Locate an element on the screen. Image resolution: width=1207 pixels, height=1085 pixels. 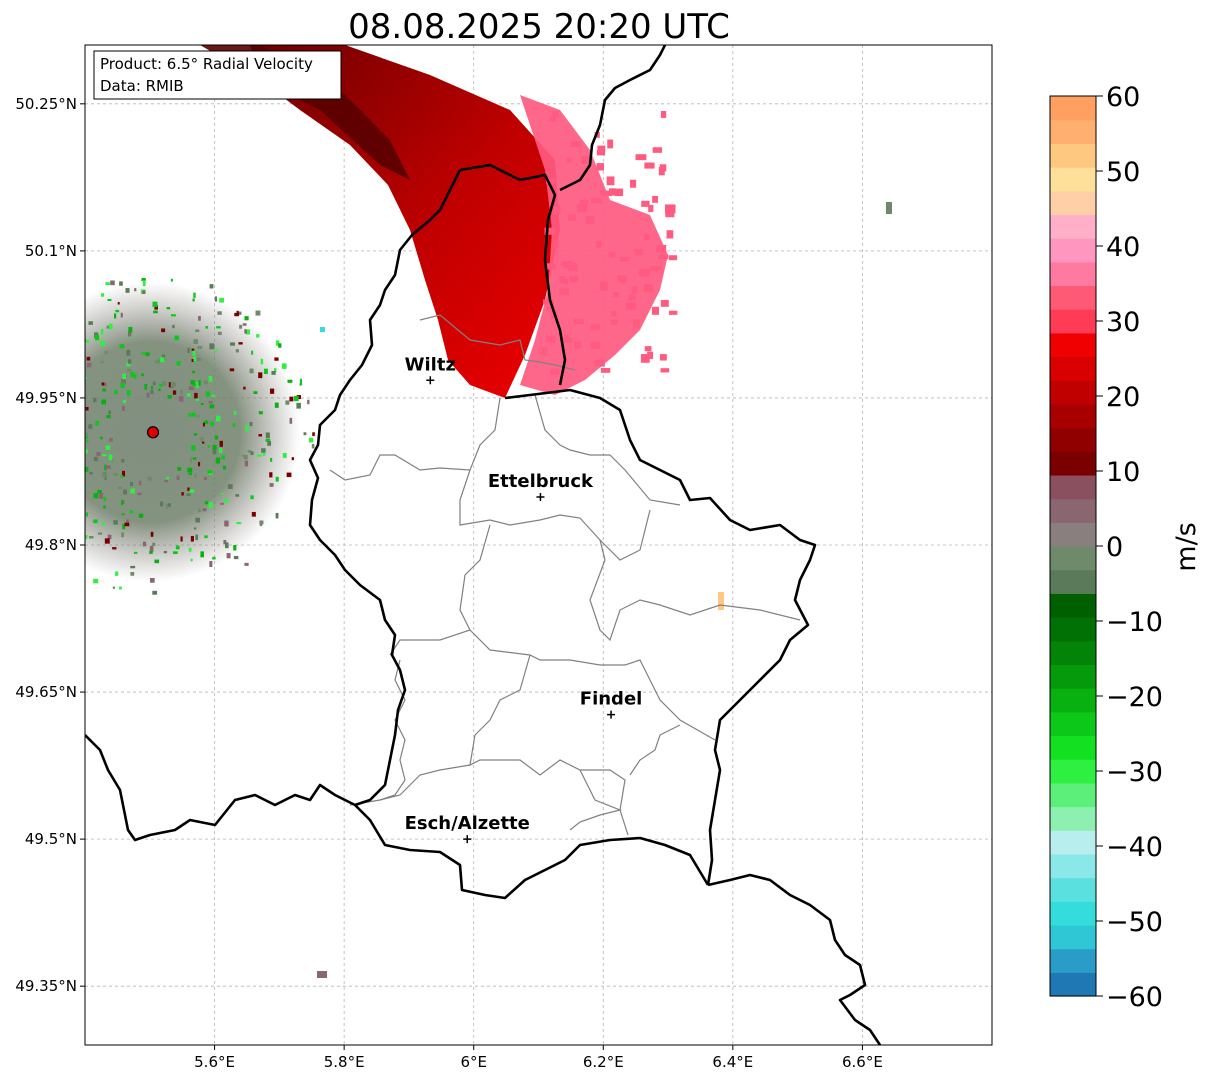
colorbar-tick-label: 30 is located at coordinates (1123, 322).